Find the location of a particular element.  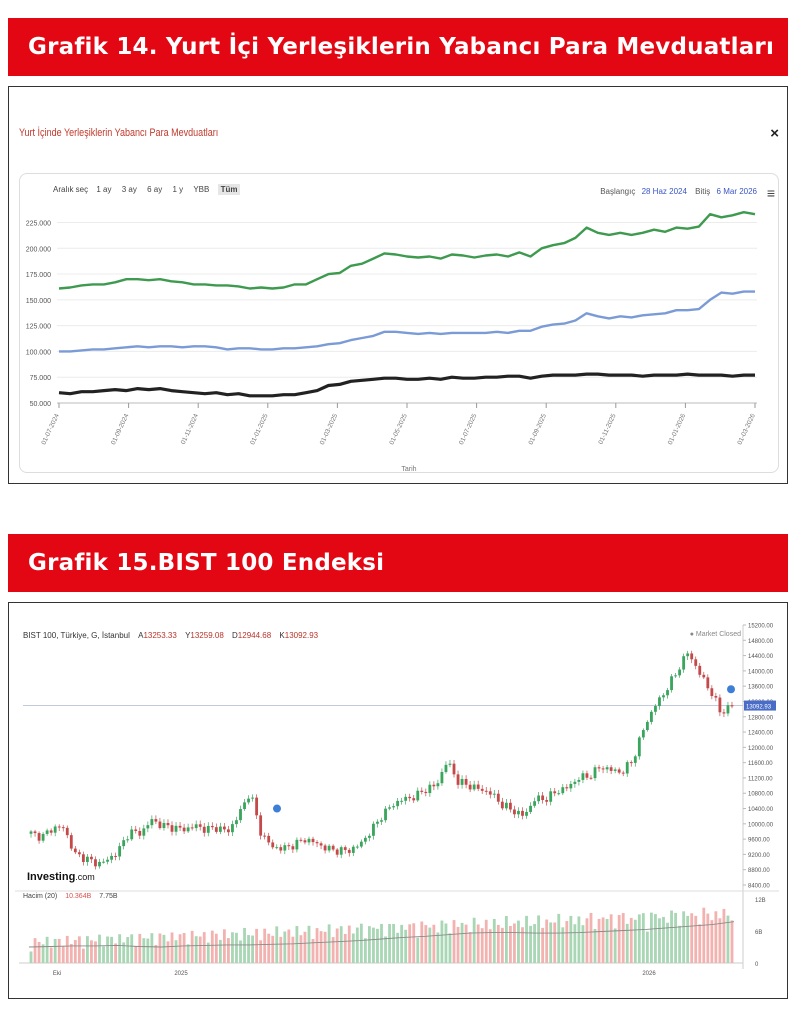

x-tick-label: 01-11-2024 is located at coordinates (190, 429).